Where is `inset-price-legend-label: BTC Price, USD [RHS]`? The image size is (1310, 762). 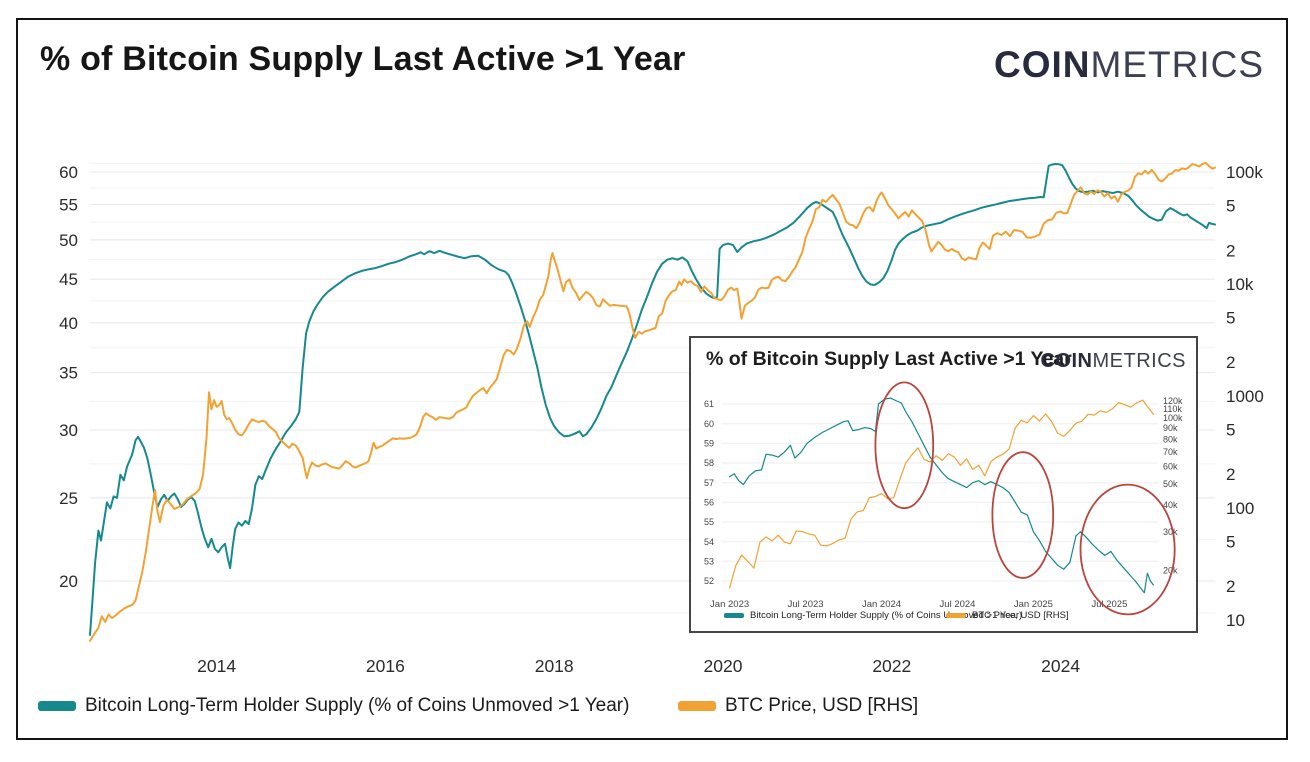
inset-price-legend-label: BTC Price, USD [RHS] is located at coordinates (1020, 615).